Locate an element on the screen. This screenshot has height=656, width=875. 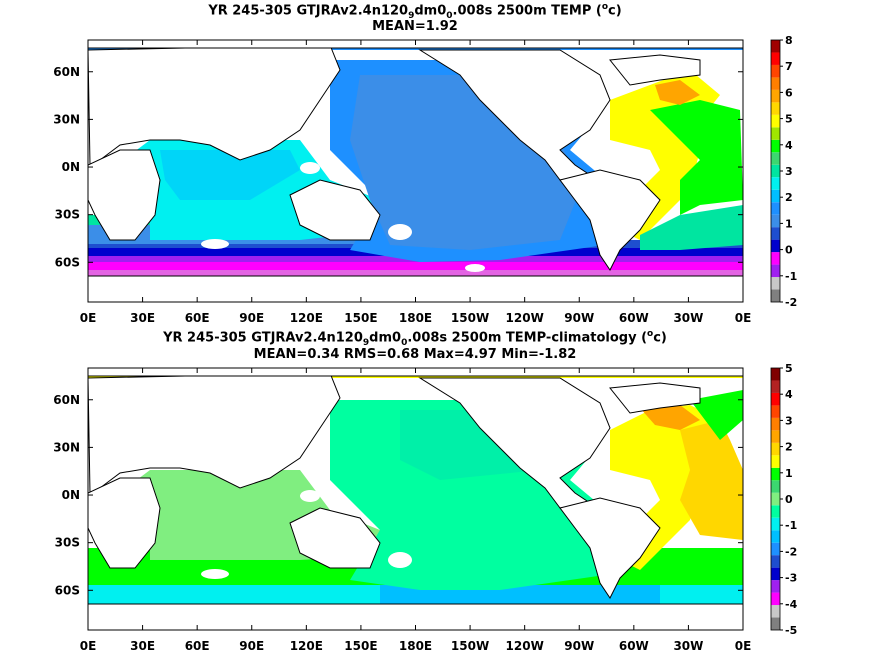
colorbar-label: 1 is located at coordinates (789, 223).